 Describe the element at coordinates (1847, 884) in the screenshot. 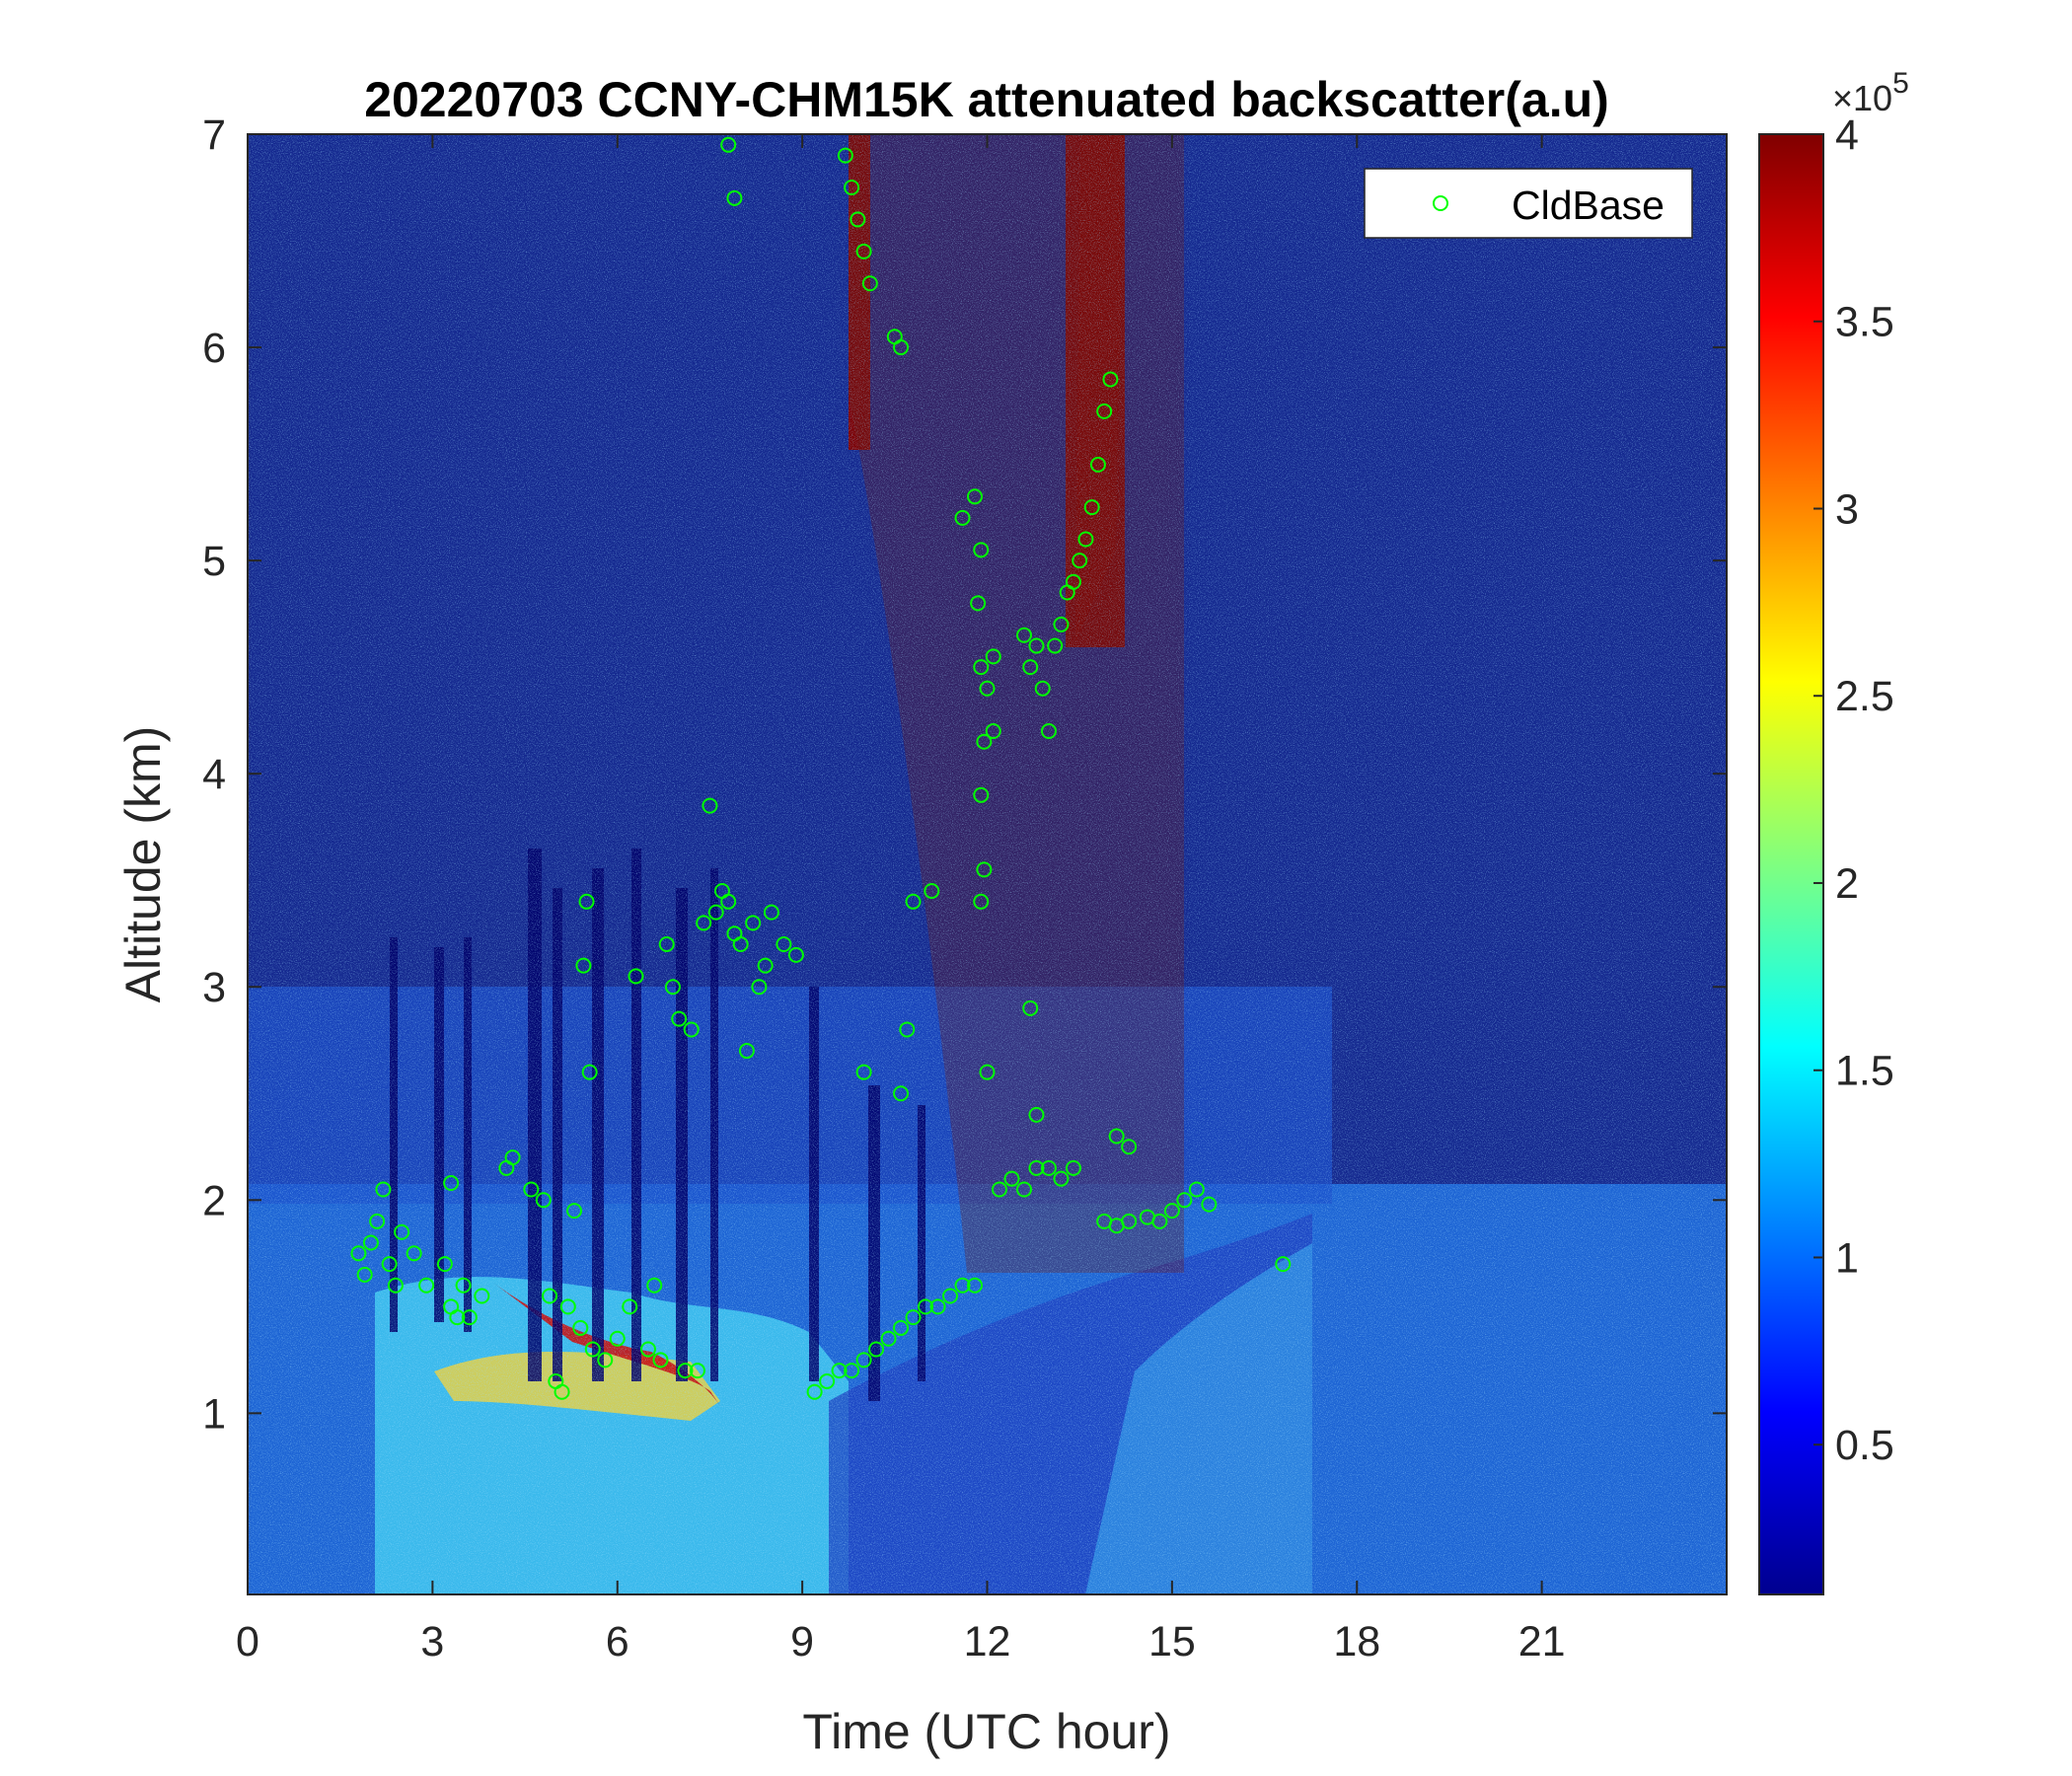

I see `colorbar-tick-label: 2` at that location.